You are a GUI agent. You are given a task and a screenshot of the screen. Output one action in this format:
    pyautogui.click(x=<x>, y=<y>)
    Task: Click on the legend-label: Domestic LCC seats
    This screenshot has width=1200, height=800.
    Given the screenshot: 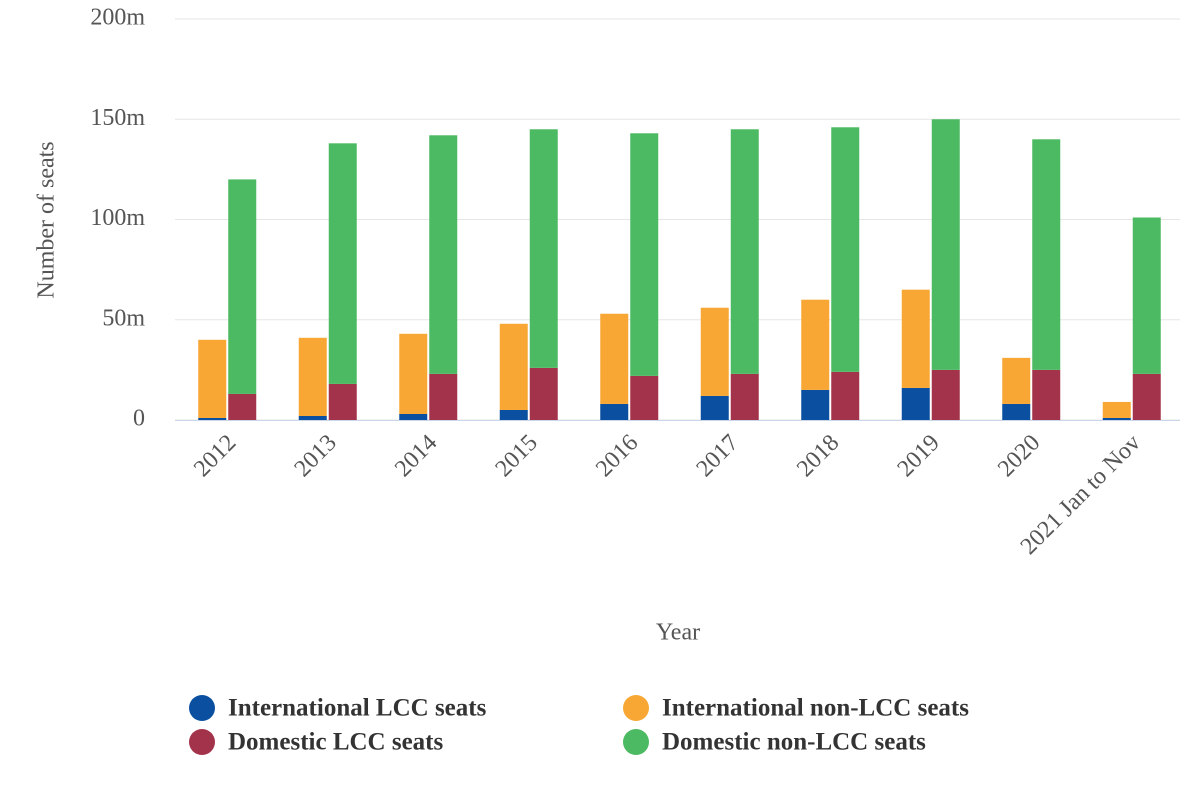 What is the action you would take?
    pyautogui.click(x=336, y=742)
    